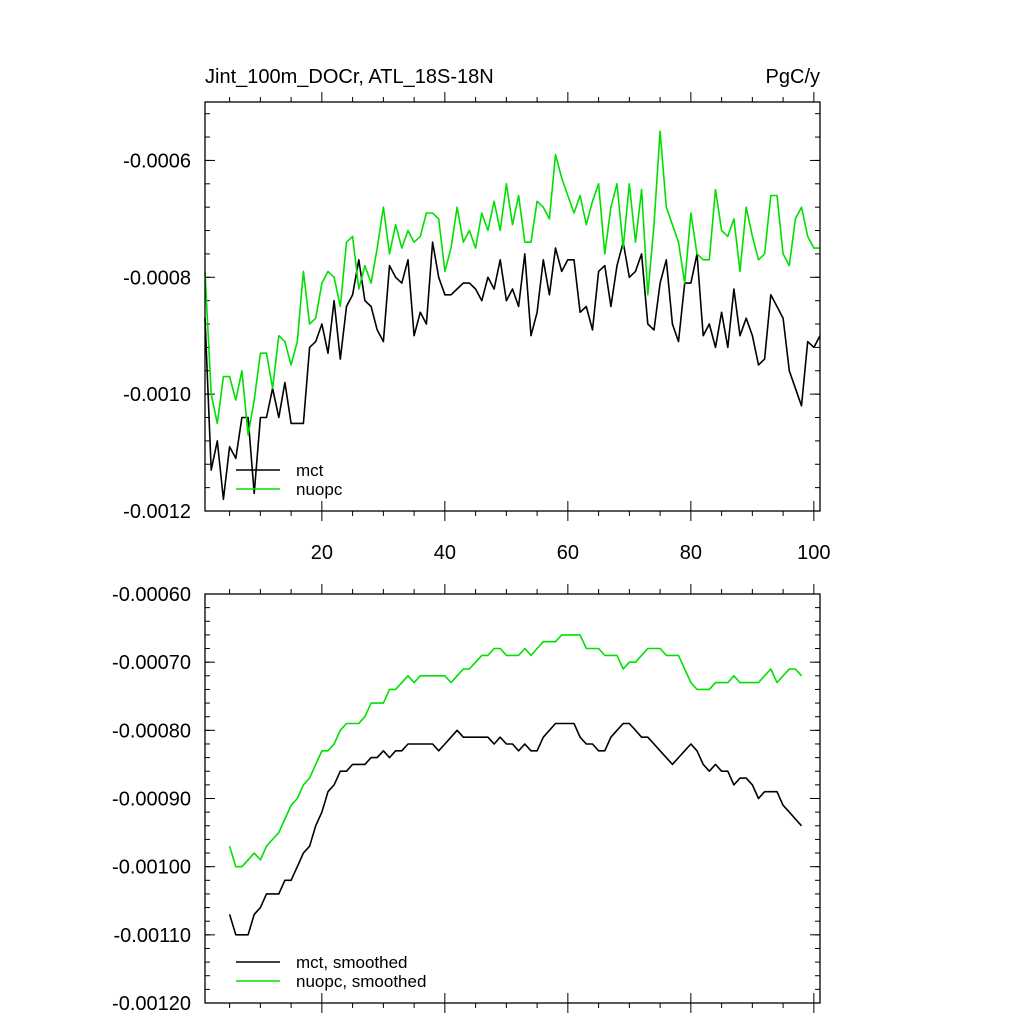  What do you see at coordinates (151, 1004) in the screenshot?
I see `bottom-ytick-label: -0.00120` at bounding box center [151, 1004].